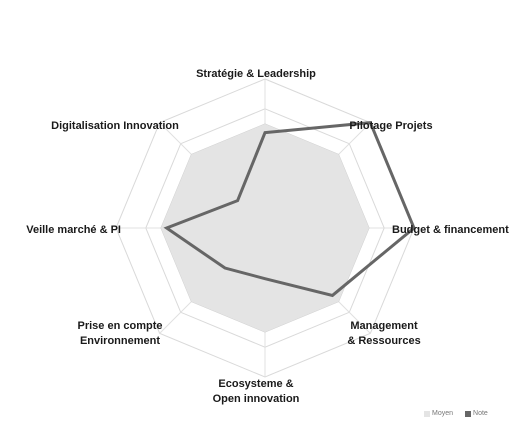 Image resolution: width=513 pixels, height=442 pixels. What do you see at coordinates (256, 391) in the screenshot?
I see `axis-label-5: Ecosysteme & Open innovation` at bounding box center [256, 391].